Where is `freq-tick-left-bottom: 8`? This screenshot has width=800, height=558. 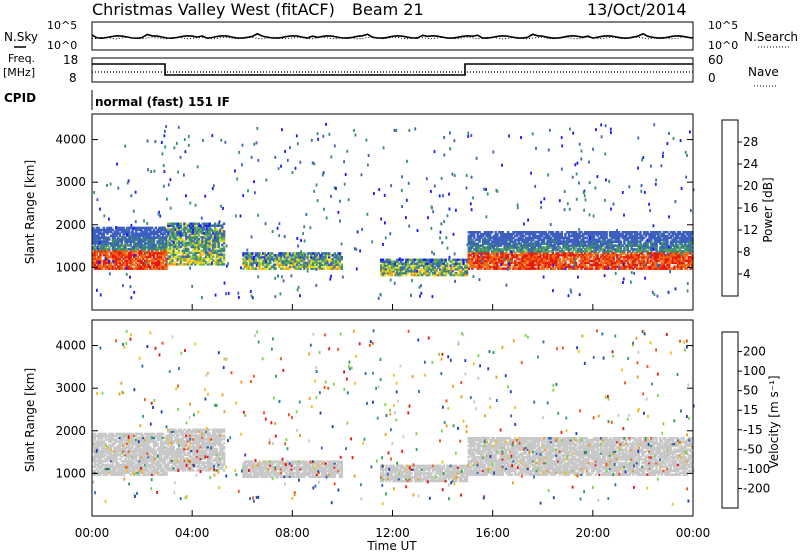
freq-tick-left-bottom: 8 is located at coordinates (73, 78).